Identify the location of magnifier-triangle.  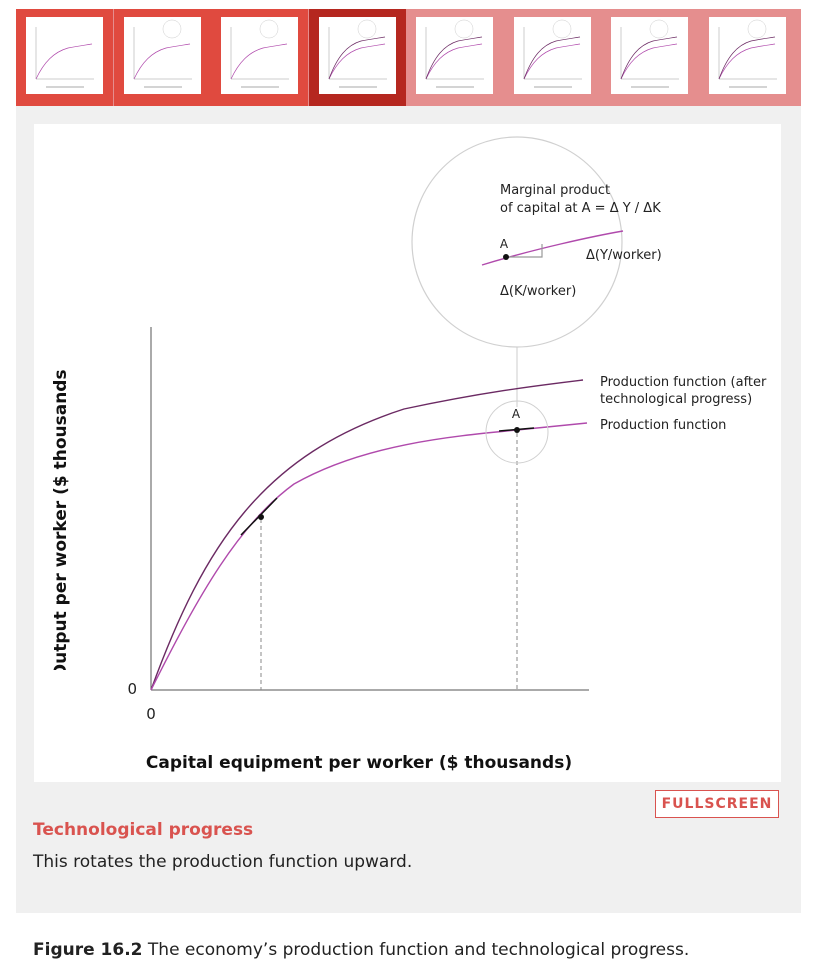
(524, 251).